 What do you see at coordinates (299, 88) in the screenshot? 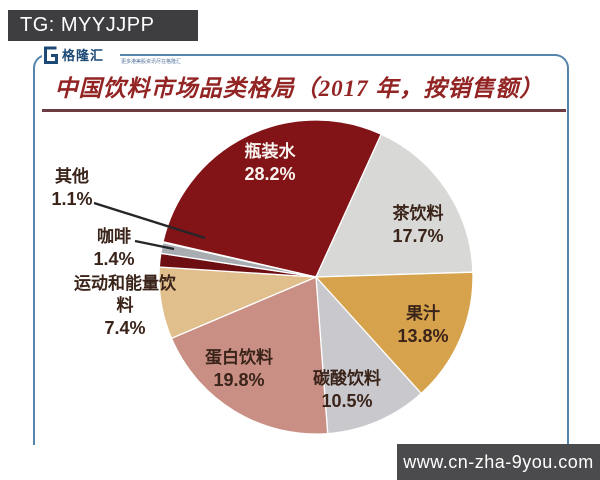
I see `chart-title: 中国饮料市场品类格局（2017 年，按销售额）` at bounding box center [299, 88].